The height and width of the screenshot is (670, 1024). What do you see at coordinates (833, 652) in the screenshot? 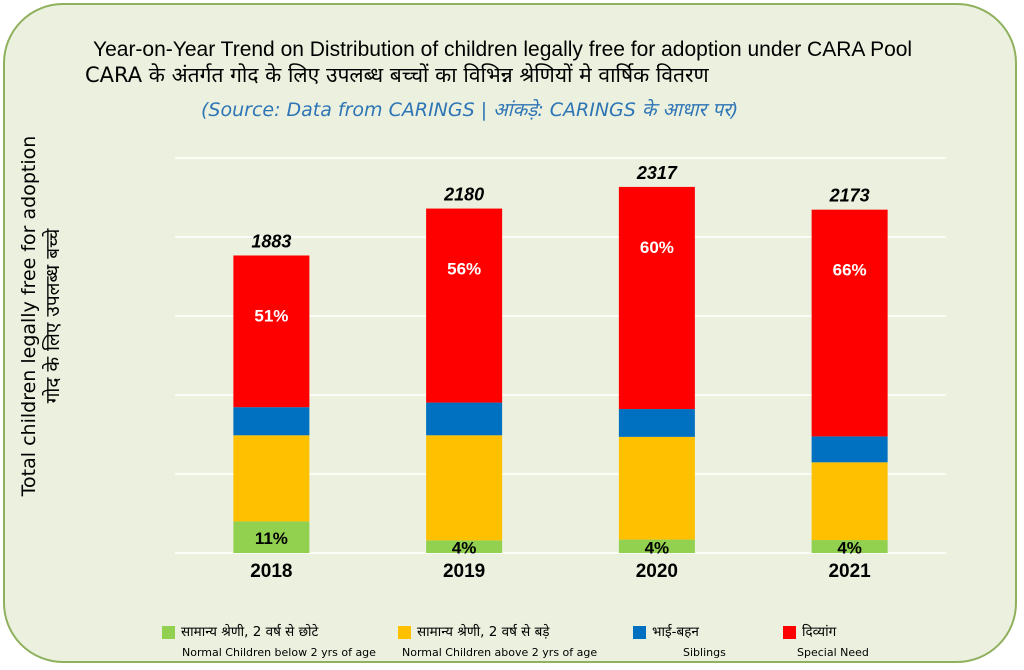
I see `legend-sublabel-special_need: Special Need` at bounding box center [833, 652].